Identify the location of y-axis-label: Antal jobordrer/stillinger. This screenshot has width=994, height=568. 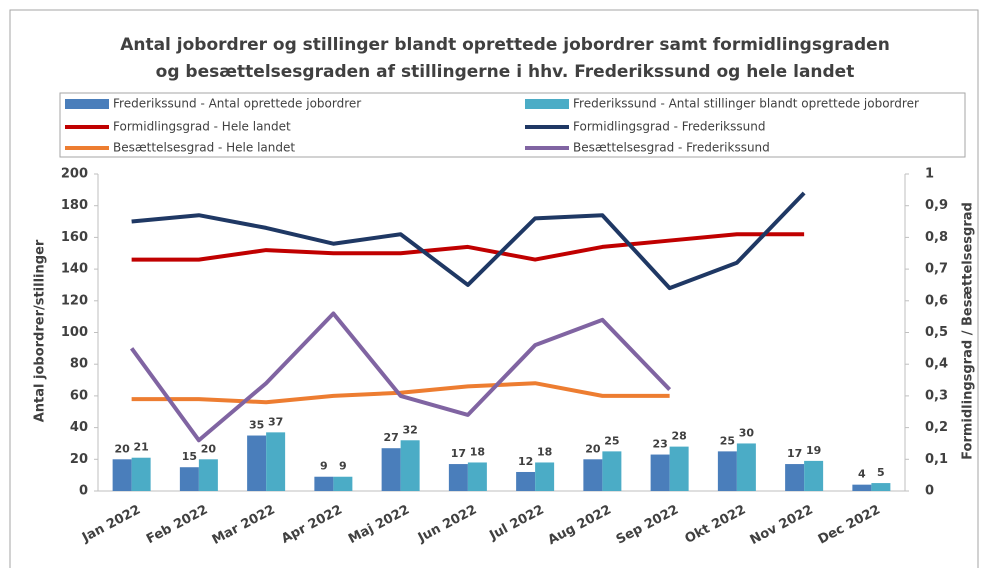
(40, 330).